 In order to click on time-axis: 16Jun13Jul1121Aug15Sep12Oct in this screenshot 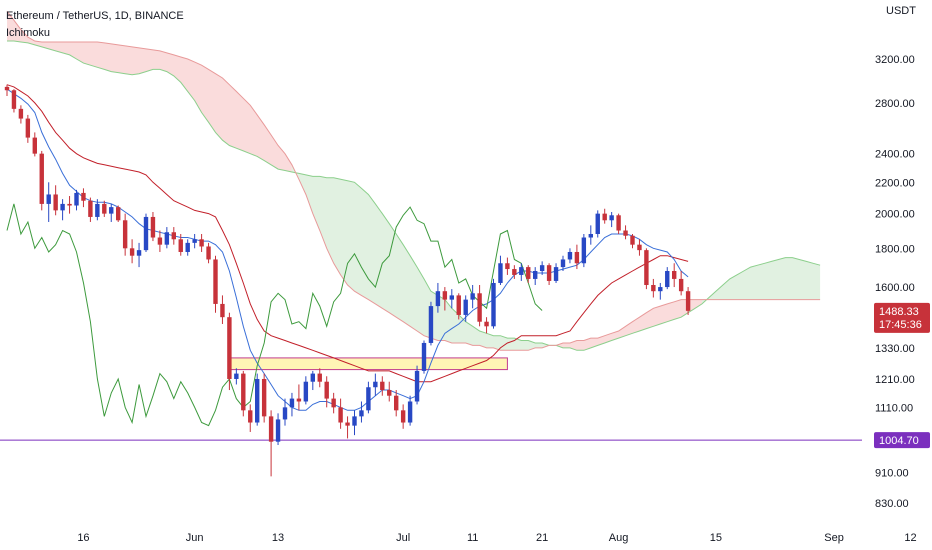, I will do `click(504, 538)`.